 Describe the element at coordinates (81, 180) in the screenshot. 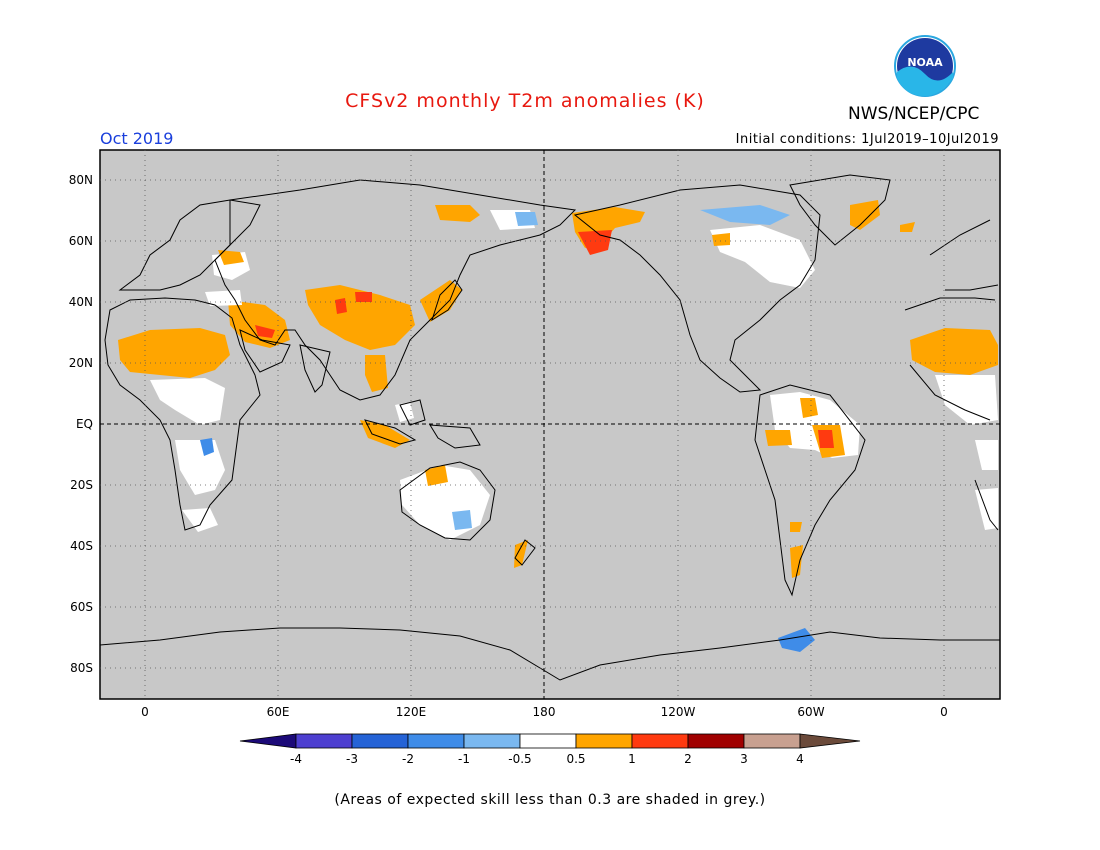

I see `lat-label: 80N` at that location.